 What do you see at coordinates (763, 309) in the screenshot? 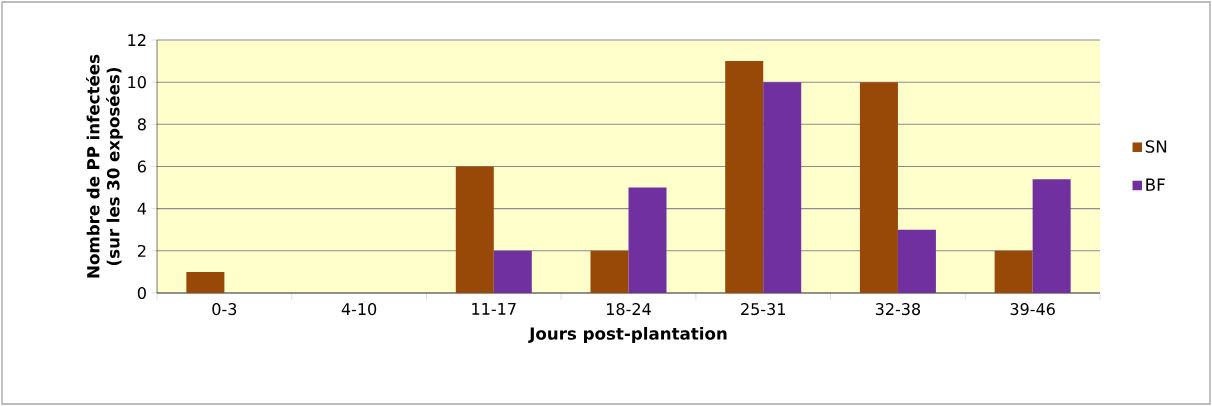
I see `x-tick-label: 25-31` at bounding box center [763, 309].